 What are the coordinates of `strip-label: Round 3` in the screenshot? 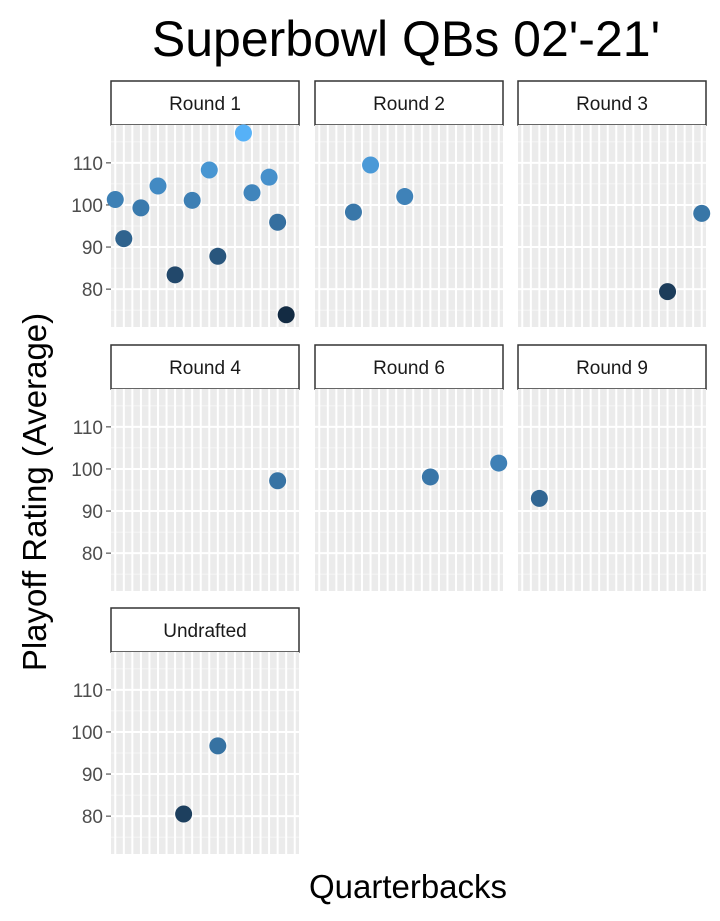 It's located at (612, 104).